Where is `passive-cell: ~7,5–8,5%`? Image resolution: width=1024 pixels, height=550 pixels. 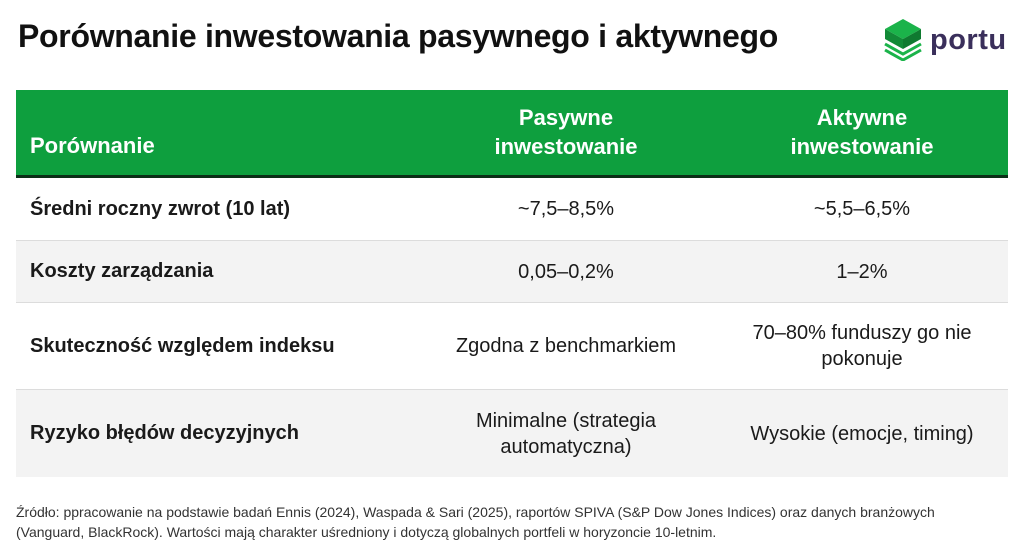 passive-cell: ~7,5–8,5% is located at coordinates (566, 209).